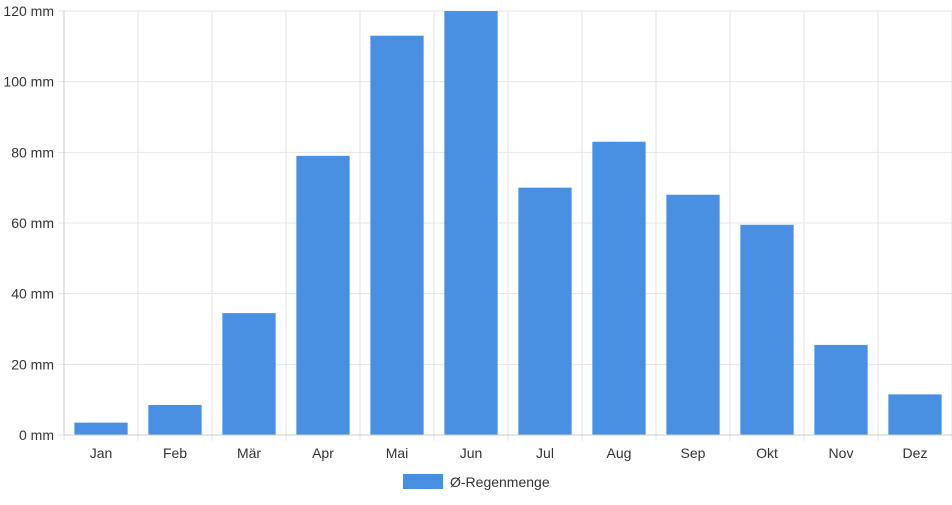 This screenshot has height=505, width=952. What do you see at coordinates (323, 453) in the screenshot?
I see `x-tick-label: Apr` at bounding box center [323, 453].